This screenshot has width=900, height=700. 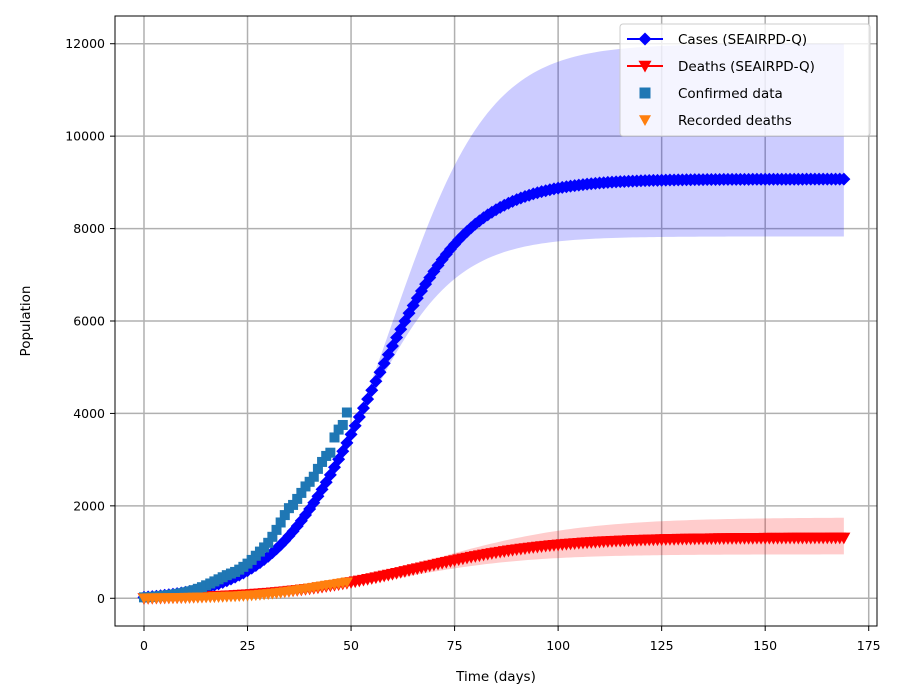 What do you see at coordinates (730, 94) in the screenshot?
I see `legend-label: Confirmed data` at bounding box center [730, 94].